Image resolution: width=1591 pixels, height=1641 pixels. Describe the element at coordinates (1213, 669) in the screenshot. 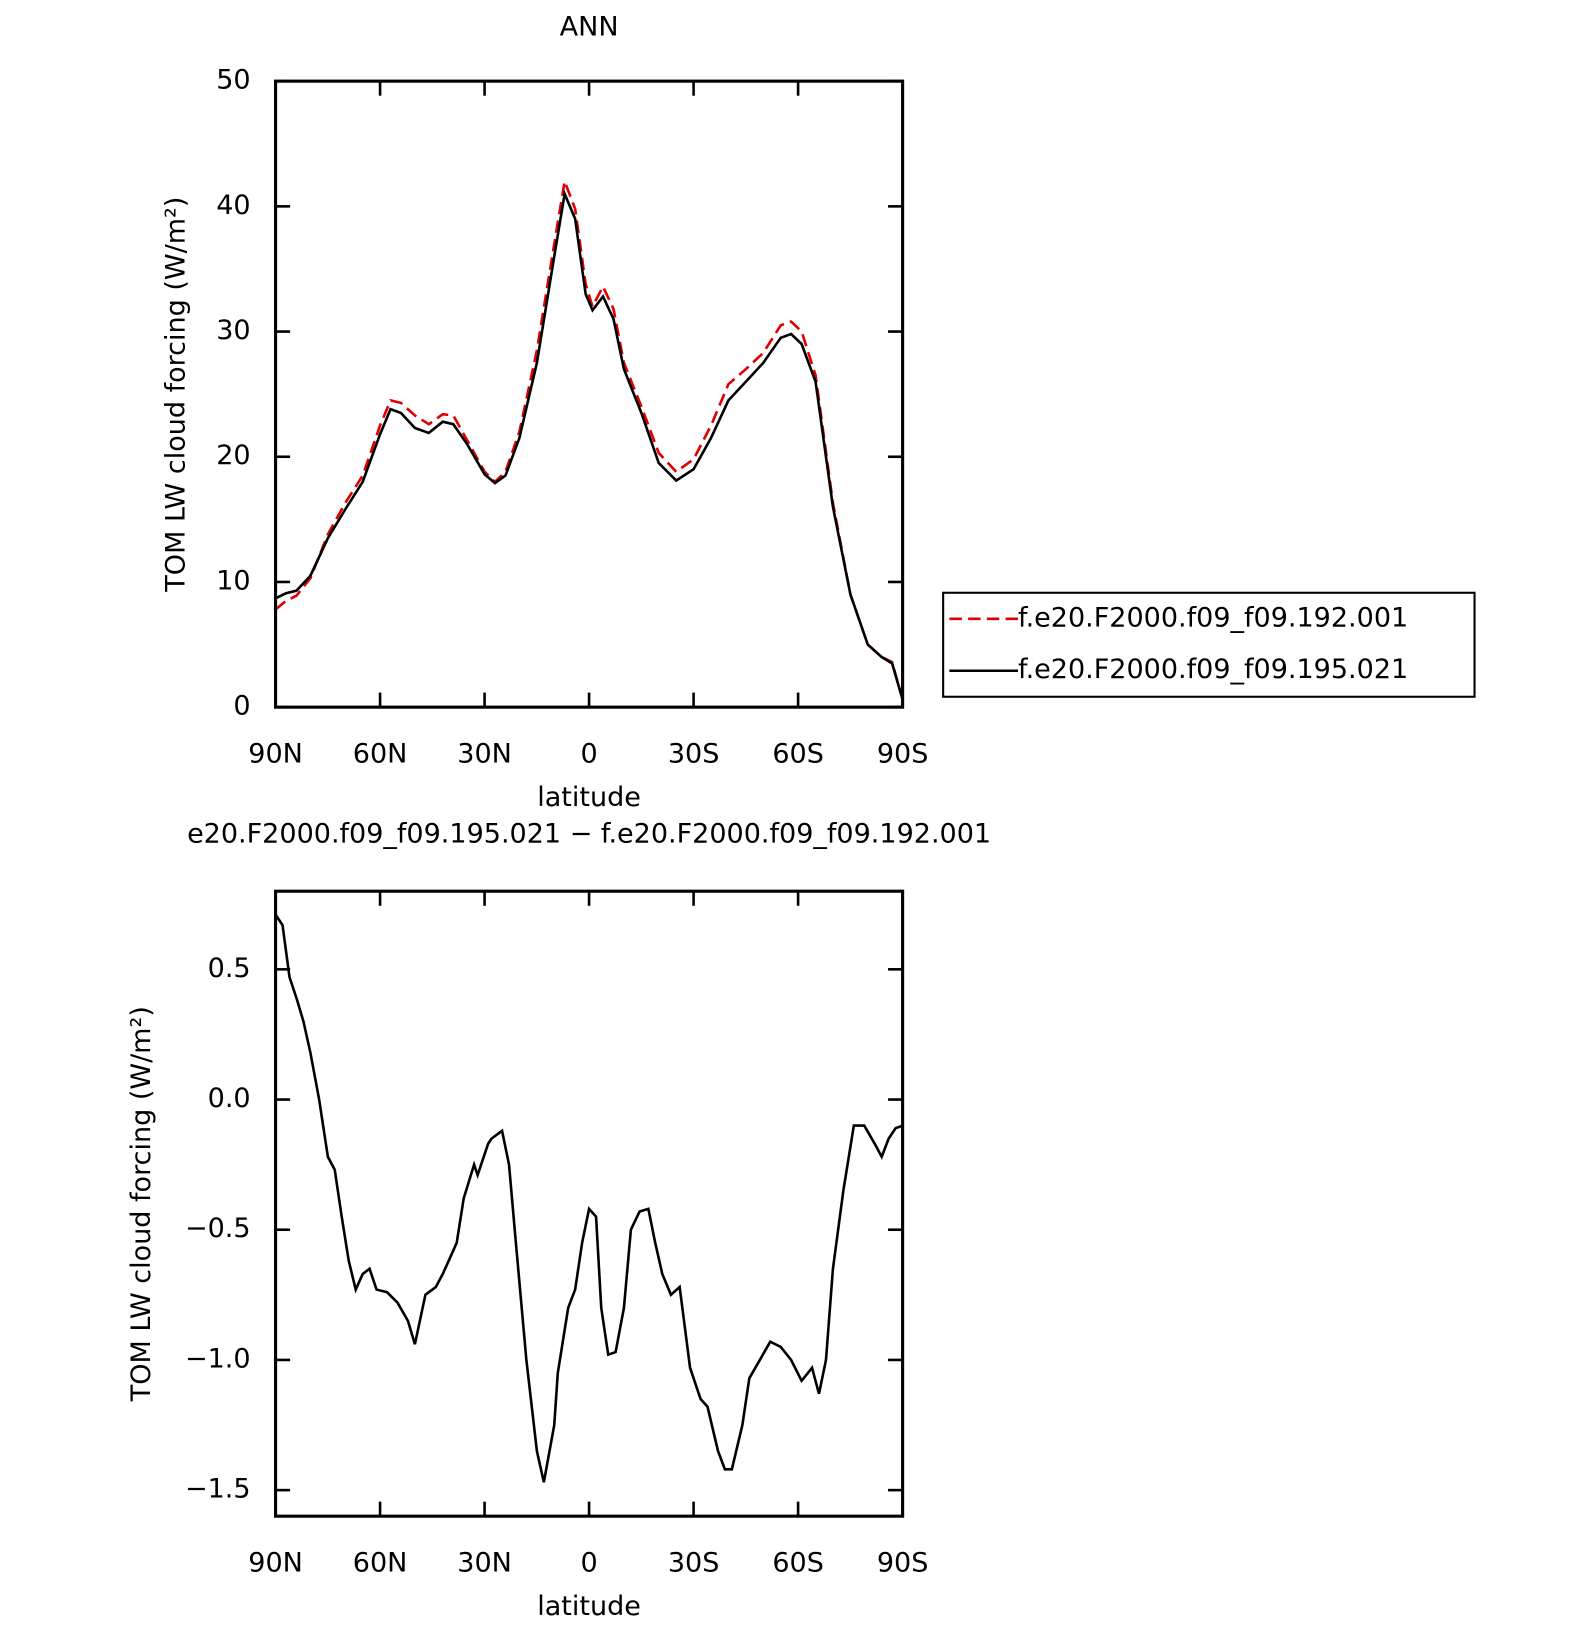

I see `legend-label: f.e20.F2000.f09_f09.195.021` at that location.